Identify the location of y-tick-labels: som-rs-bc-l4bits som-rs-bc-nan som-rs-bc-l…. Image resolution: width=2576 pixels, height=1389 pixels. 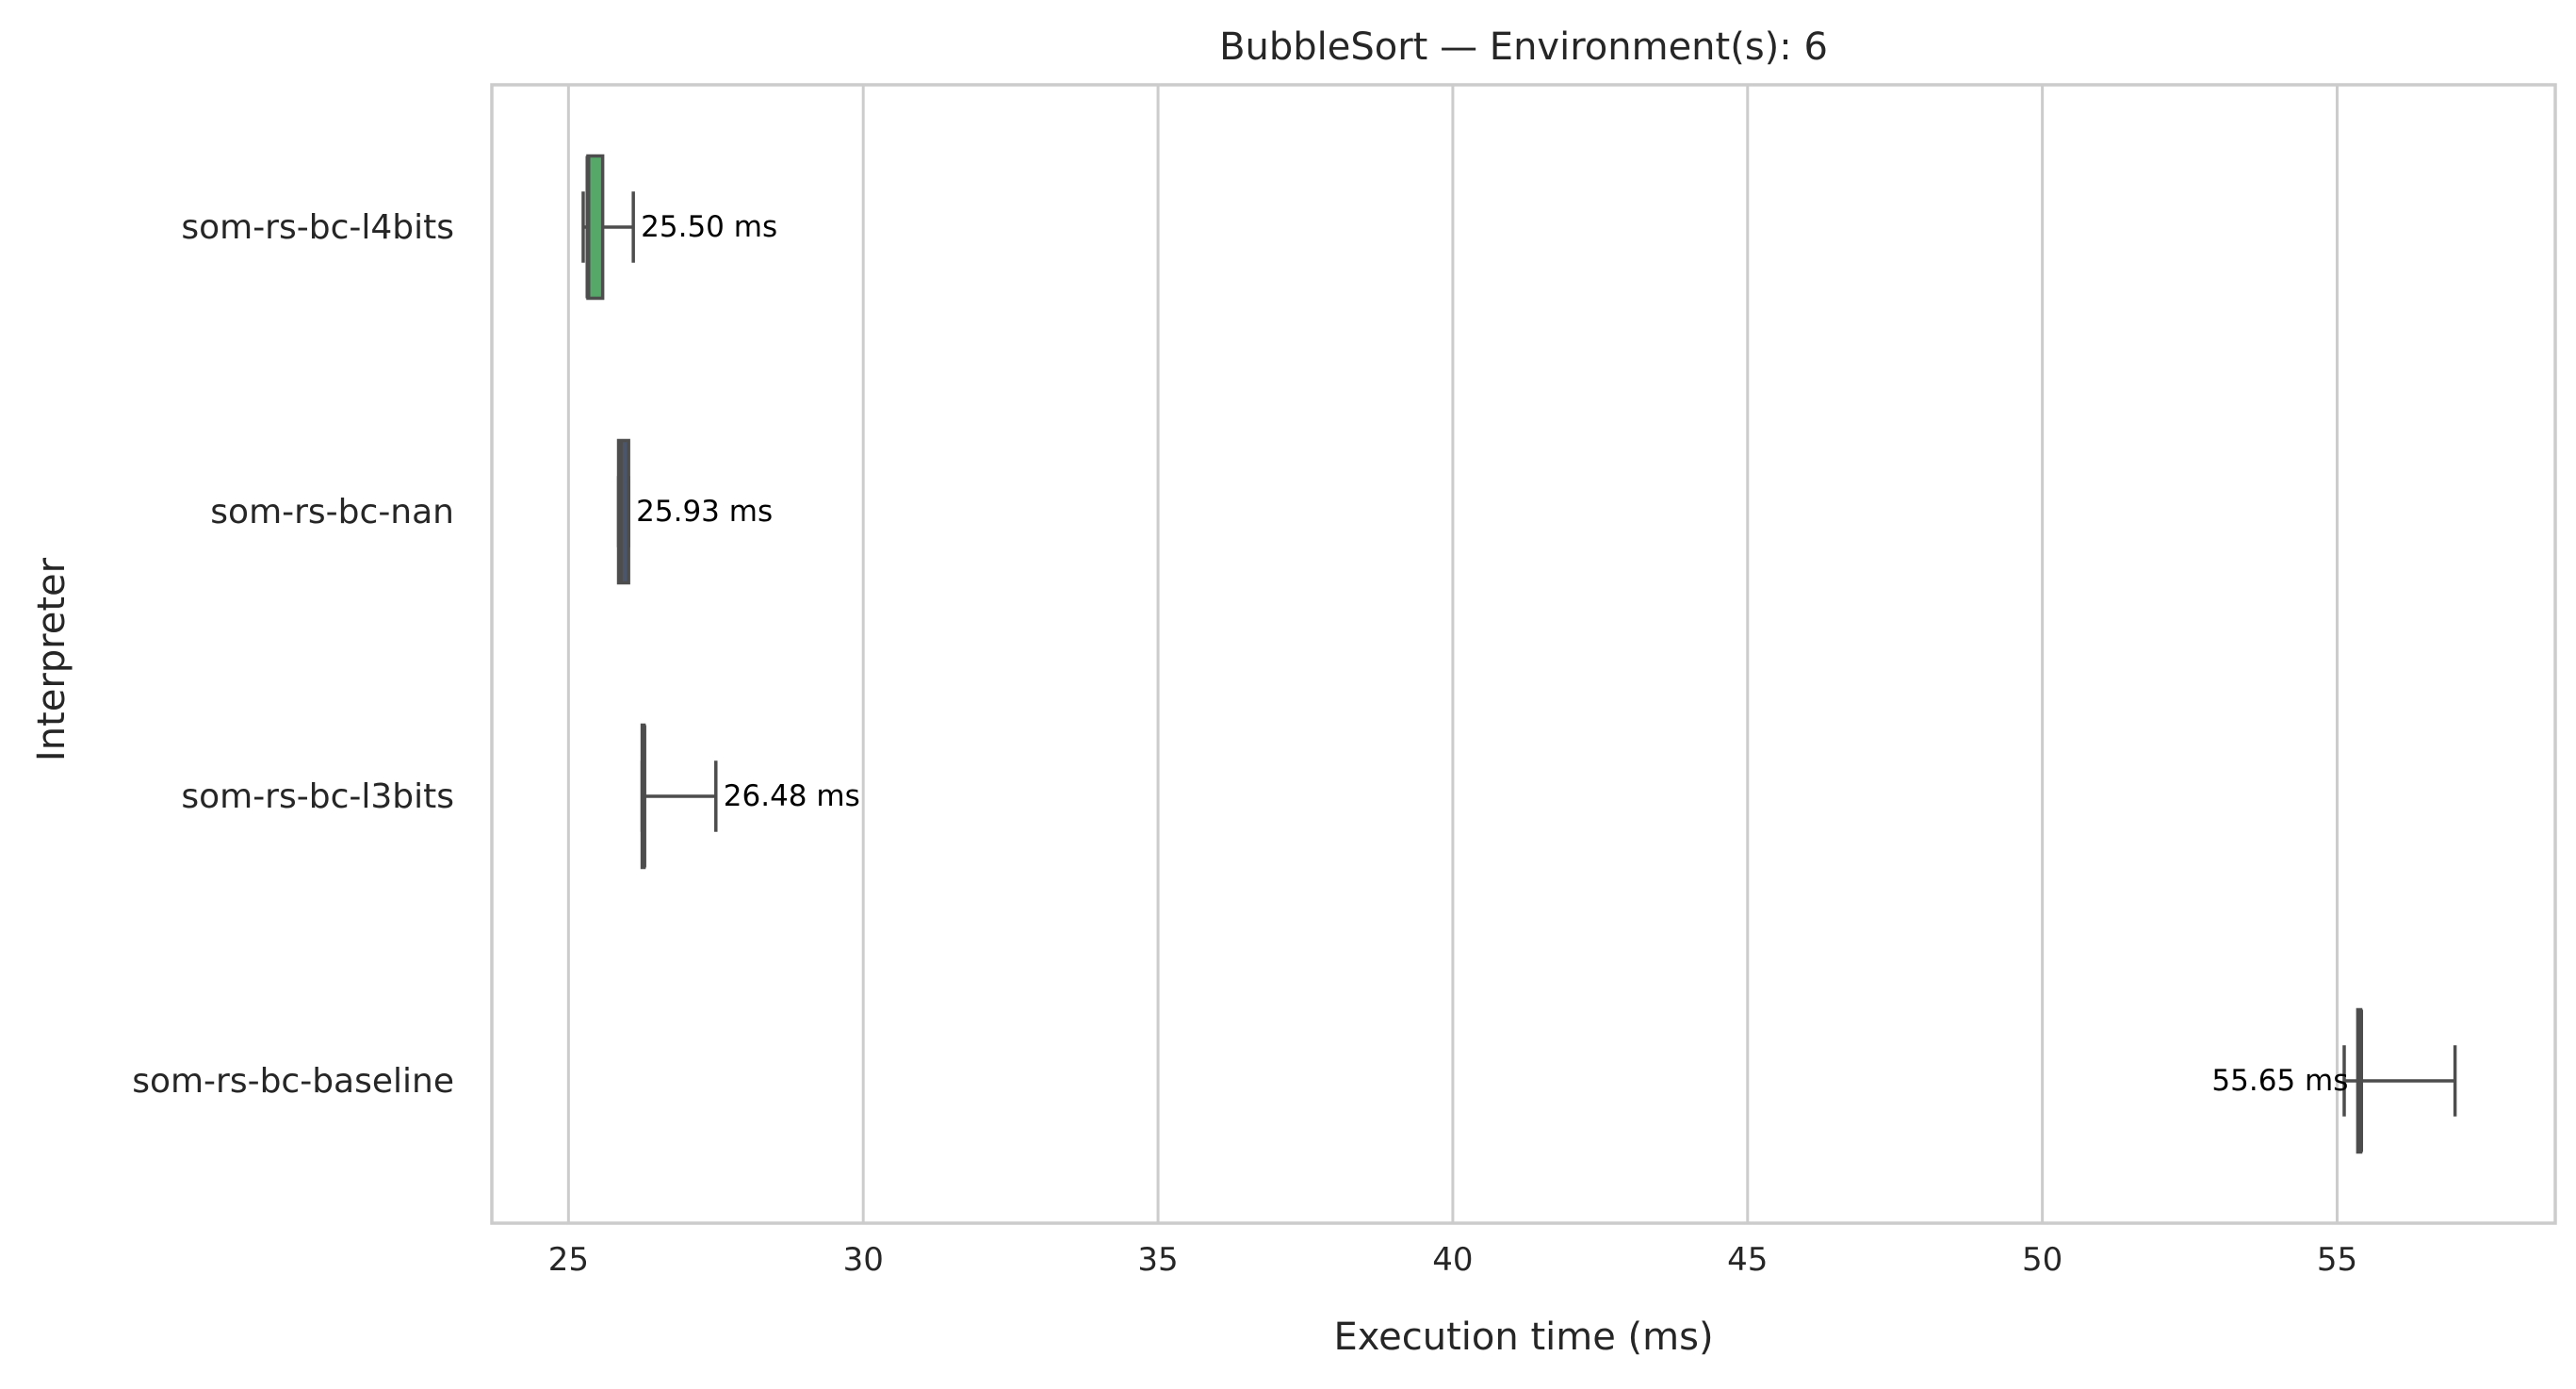
(293, 655).